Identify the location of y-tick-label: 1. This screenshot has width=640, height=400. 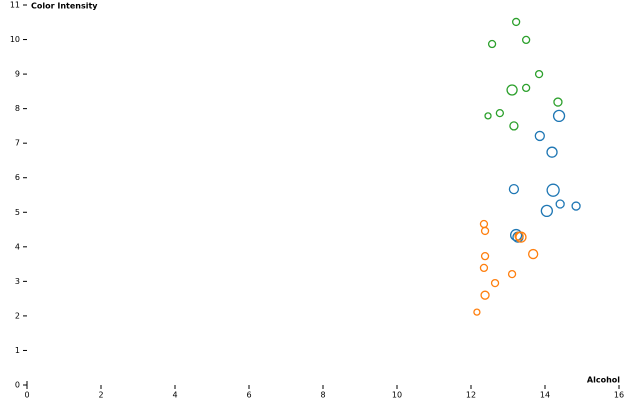
(17, 350).